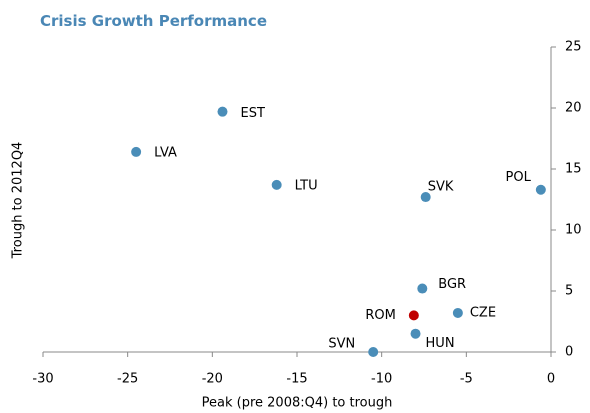 The height and width of the screenshot is (413, 590). I want to click on x-tick-label: -25, so click(127, 379).